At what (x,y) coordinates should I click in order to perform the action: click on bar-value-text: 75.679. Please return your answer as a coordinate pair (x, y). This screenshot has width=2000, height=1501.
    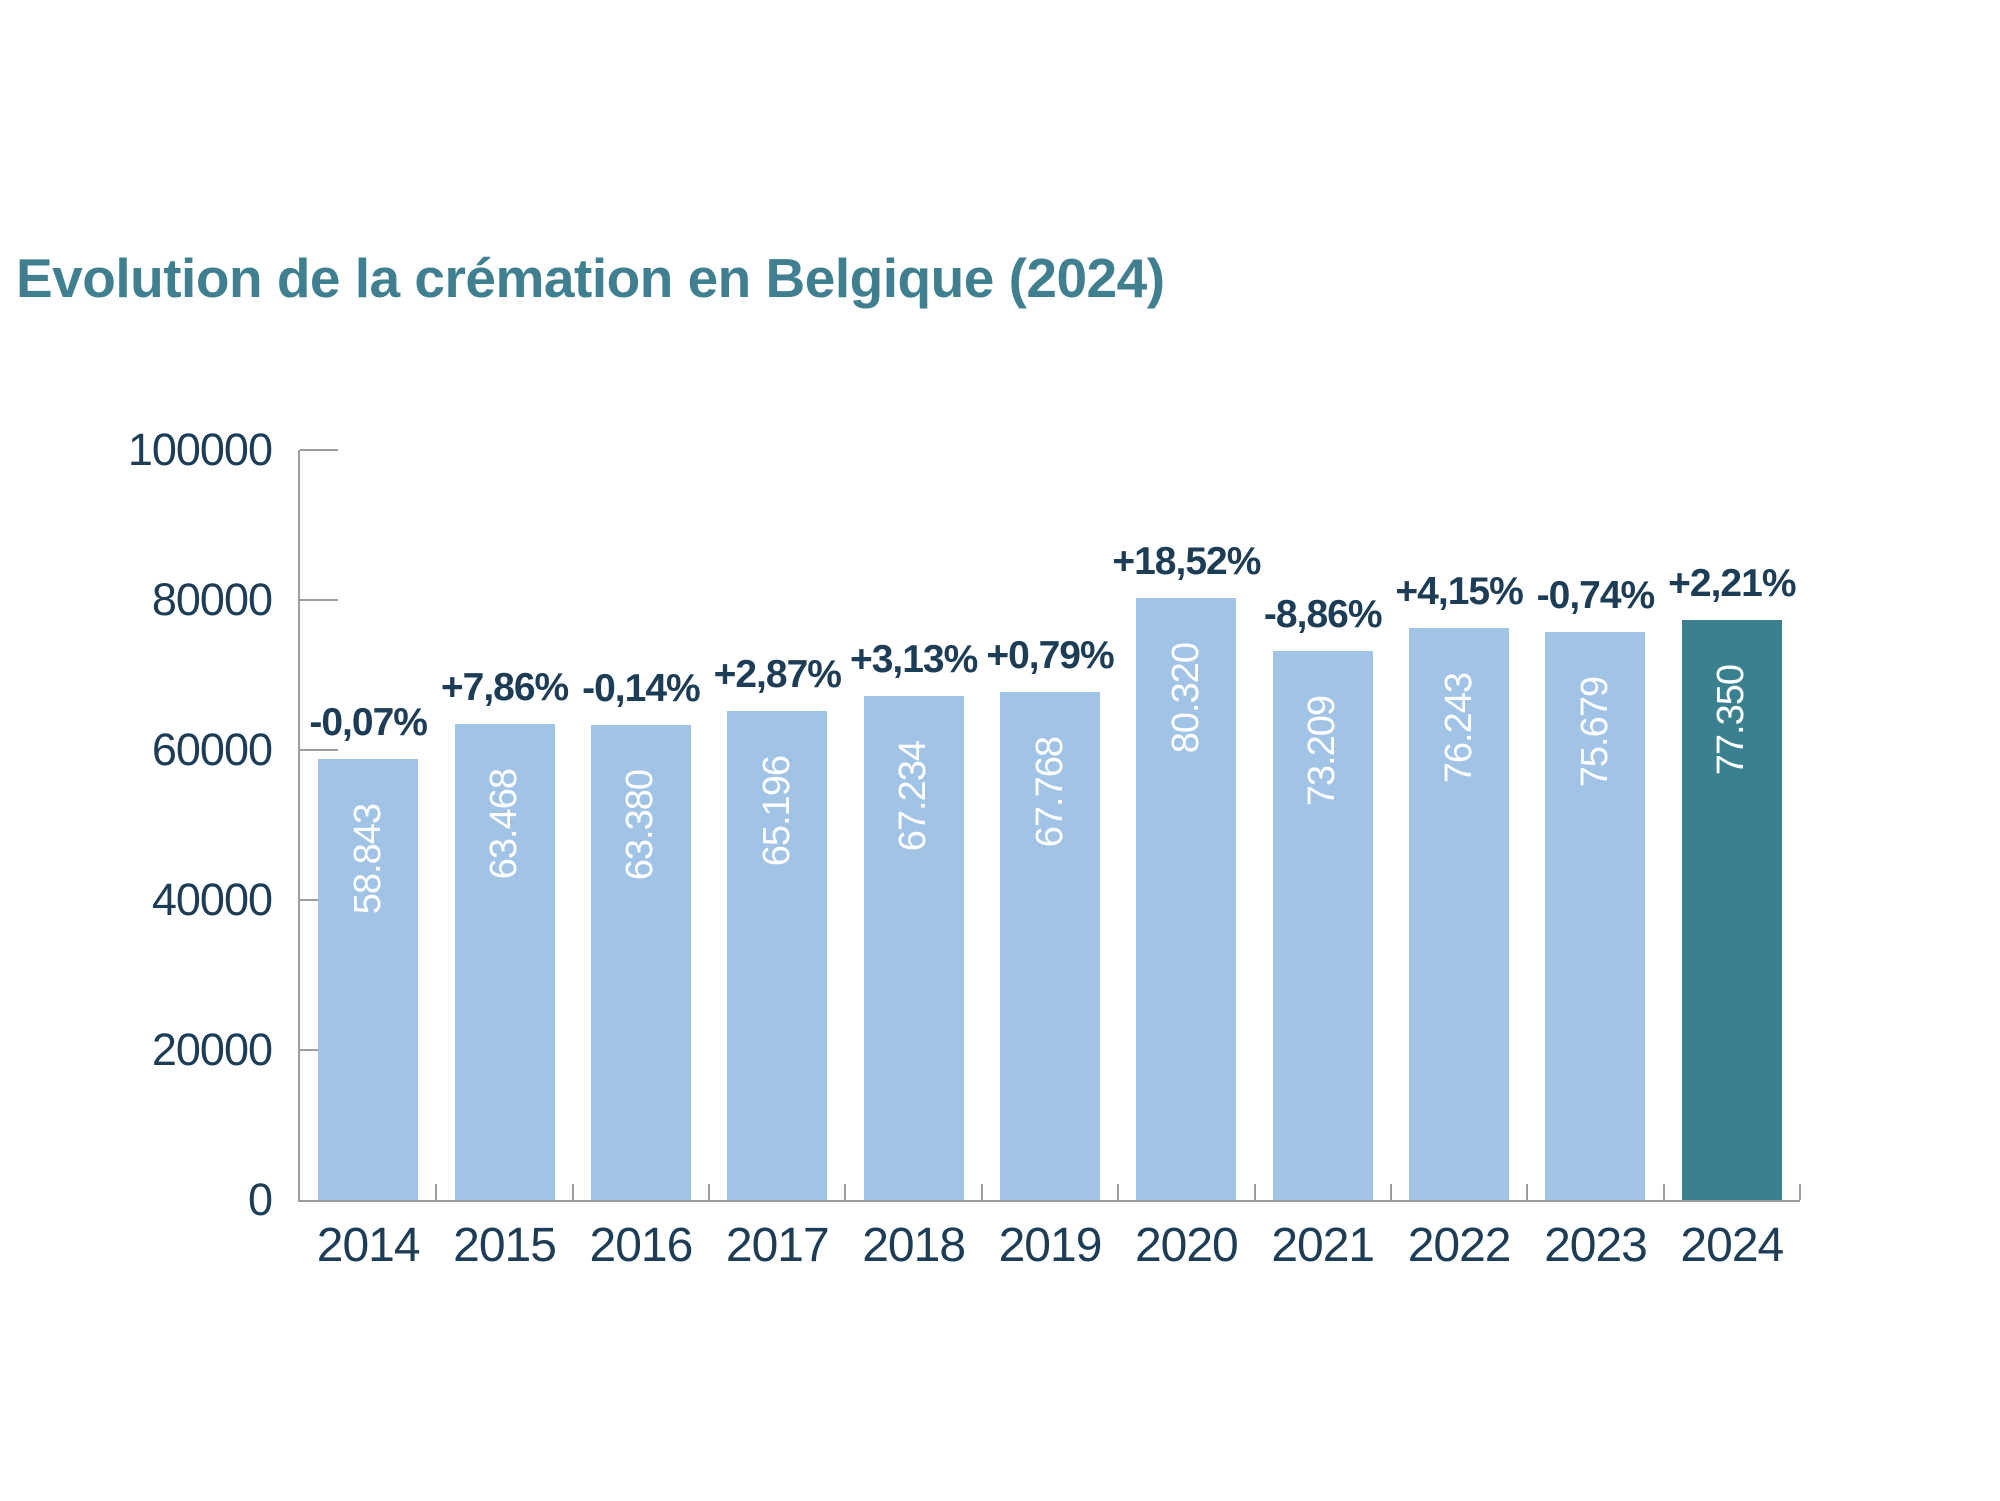
    Looking at the image, I should click on (1594, 732).